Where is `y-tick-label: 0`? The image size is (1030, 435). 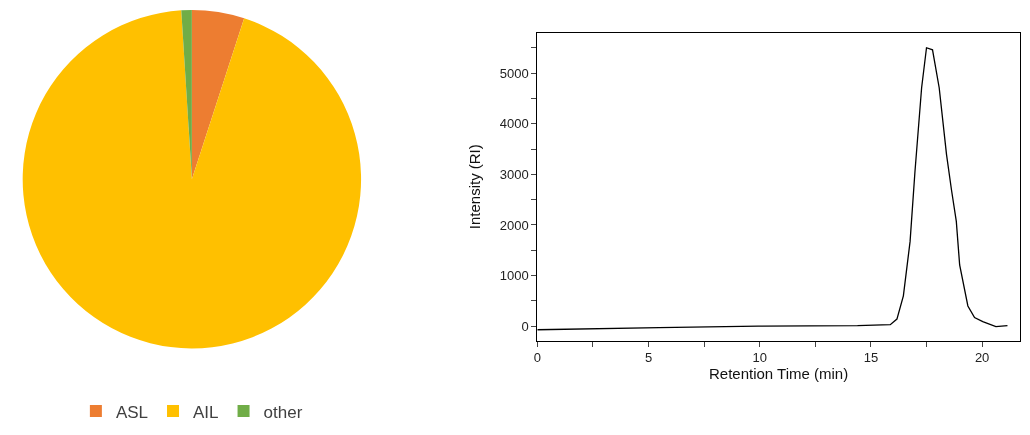
y-tick-label: 0 is located at coordinates (525, 326).